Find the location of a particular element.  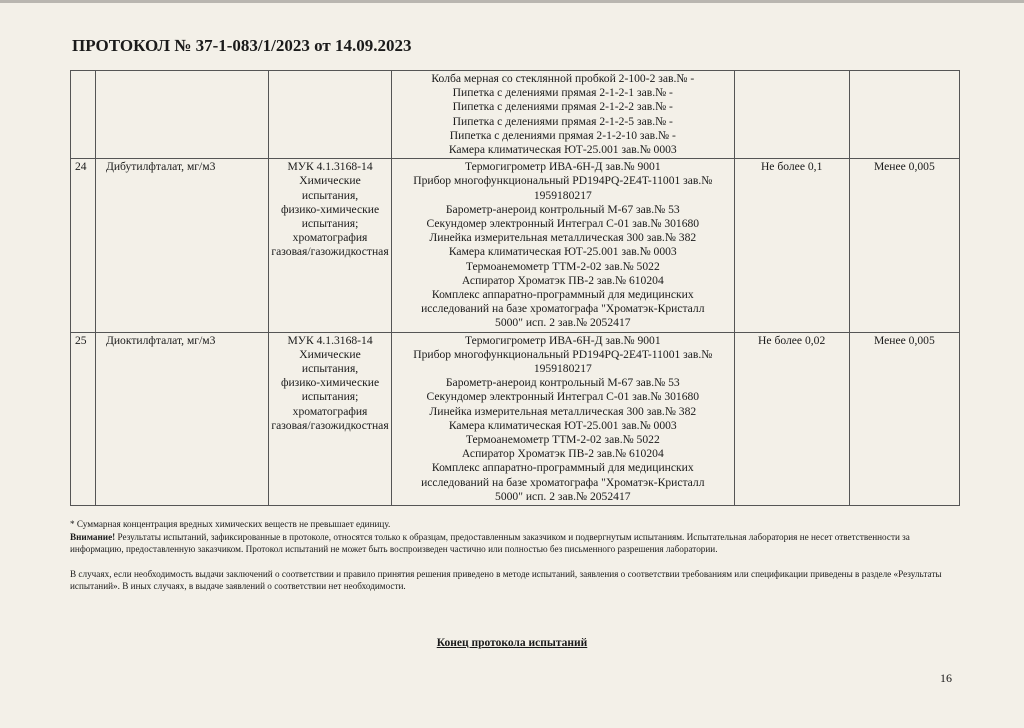

cell-num: 25 is located at coordinates (83, 419).